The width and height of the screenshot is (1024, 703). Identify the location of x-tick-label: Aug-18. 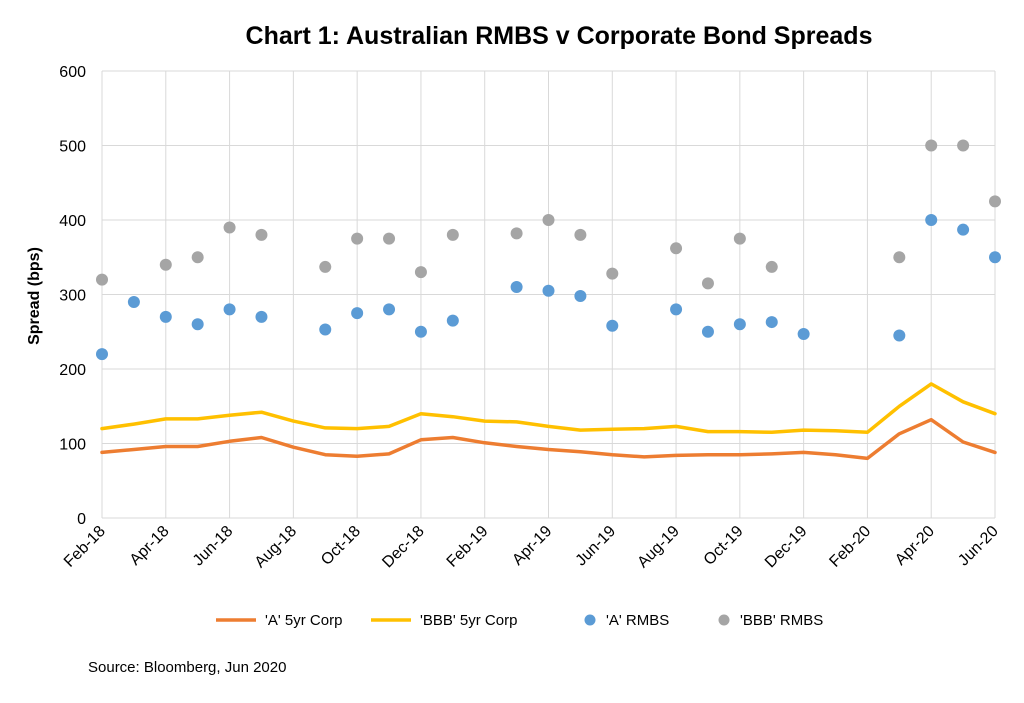
(276, 547).